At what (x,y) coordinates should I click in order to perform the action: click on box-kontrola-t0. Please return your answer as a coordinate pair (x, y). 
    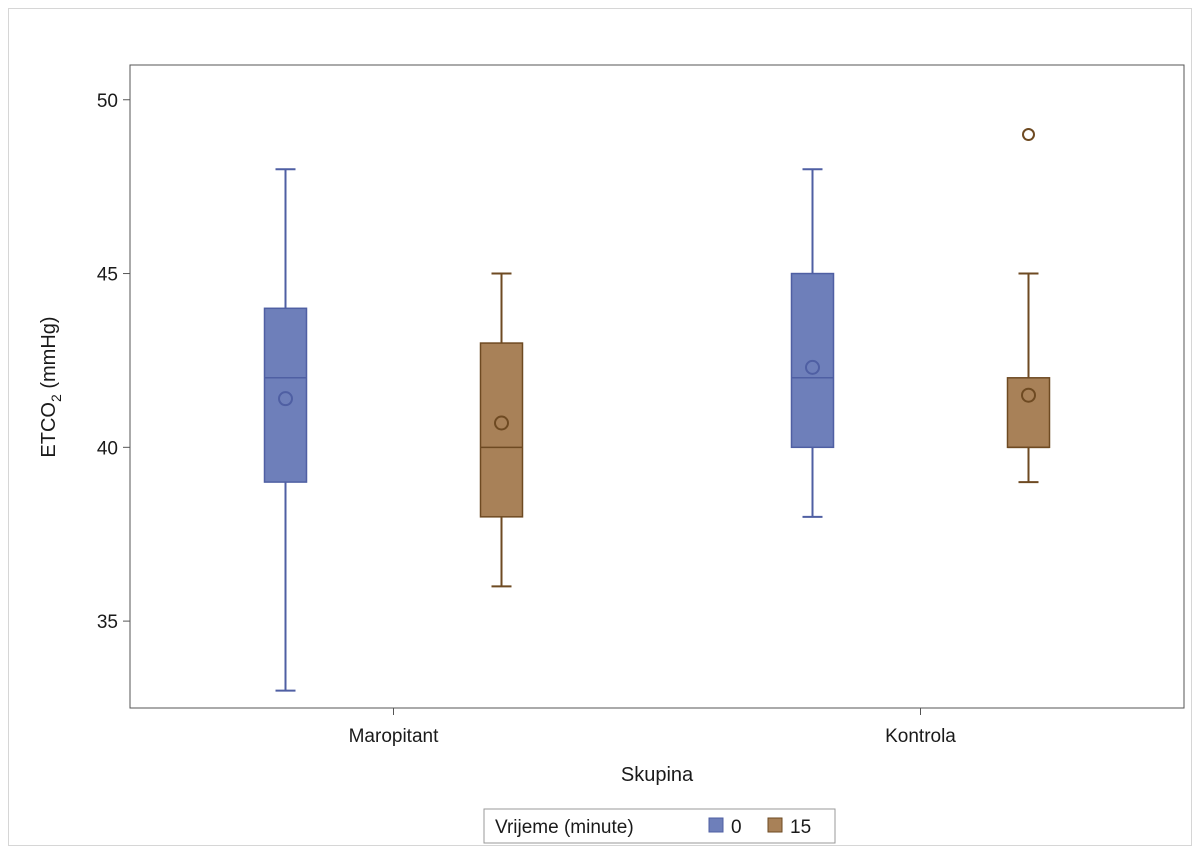
    Looking at the image, I should click on (812, 343).